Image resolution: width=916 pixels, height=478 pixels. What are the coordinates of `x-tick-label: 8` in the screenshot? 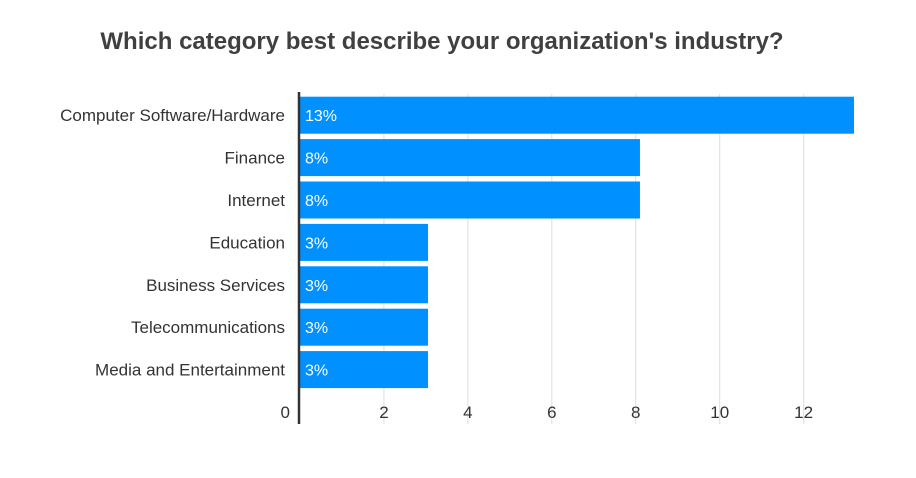 It's located at (635, 412).